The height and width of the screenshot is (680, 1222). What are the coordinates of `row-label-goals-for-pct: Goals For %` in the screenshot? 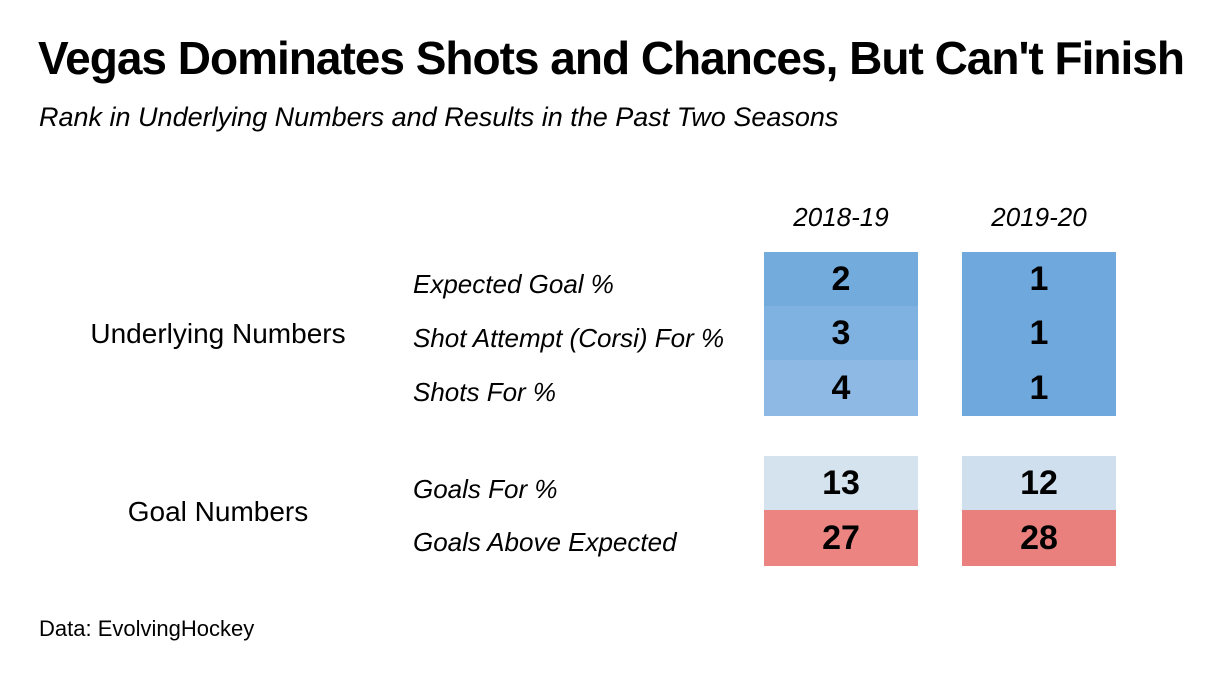 It's located at (485, 489).